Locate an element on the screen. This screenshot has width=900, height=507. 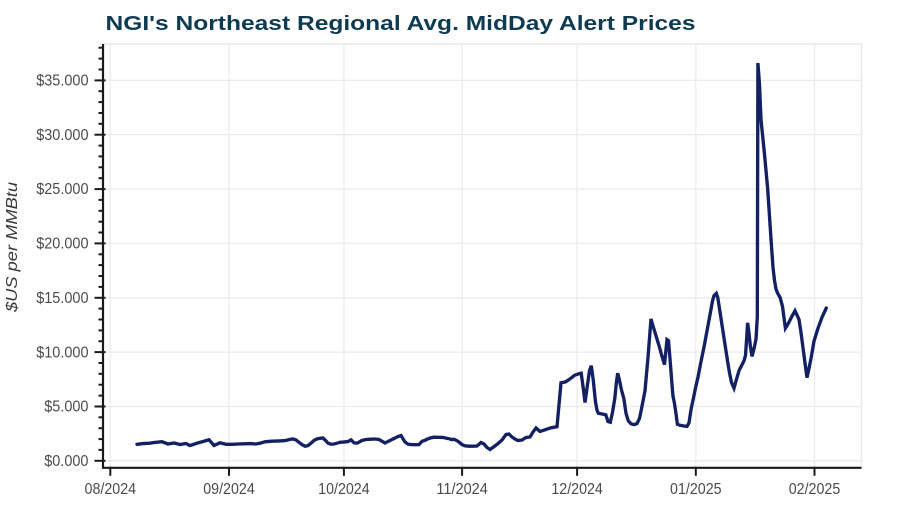
svg-text: 01/2025 is located at coordinates (696, 489).